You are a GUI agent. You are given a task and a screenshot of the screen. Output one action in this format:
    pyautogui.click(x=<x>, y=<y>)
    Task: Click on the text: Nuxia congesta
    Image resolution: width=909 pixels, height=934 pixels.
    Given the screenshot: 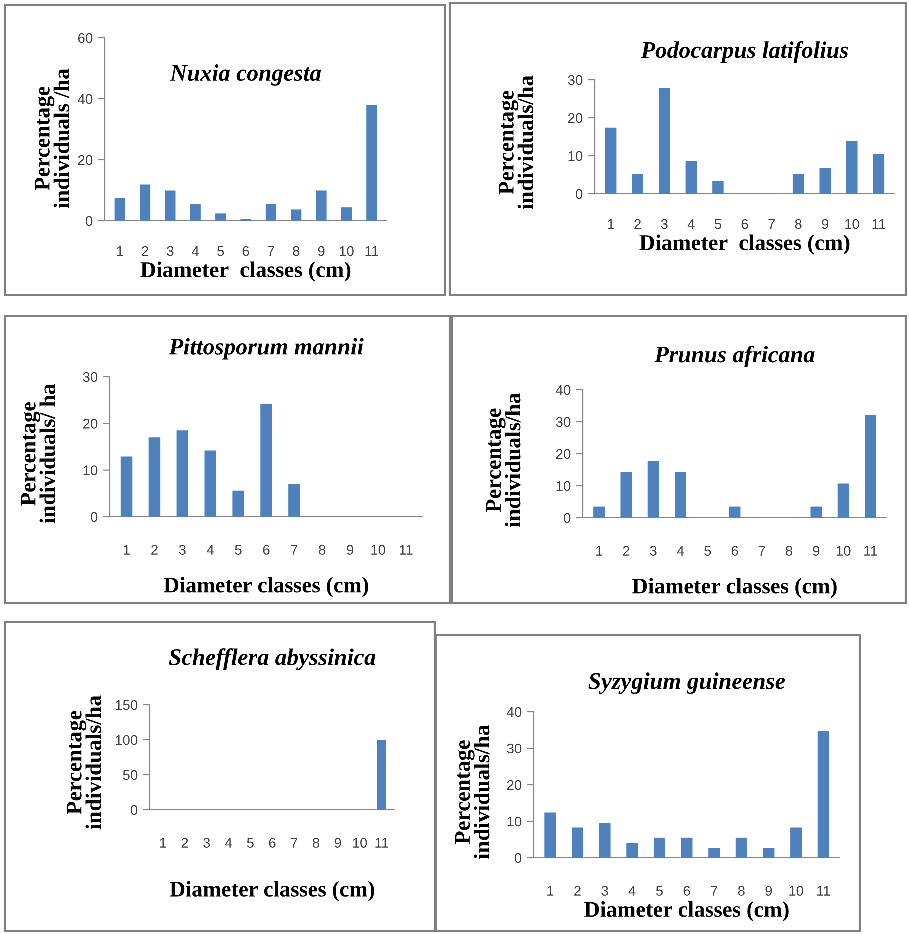 What is the action you would take?
    pyautogui.click(x=246, y=75)
    